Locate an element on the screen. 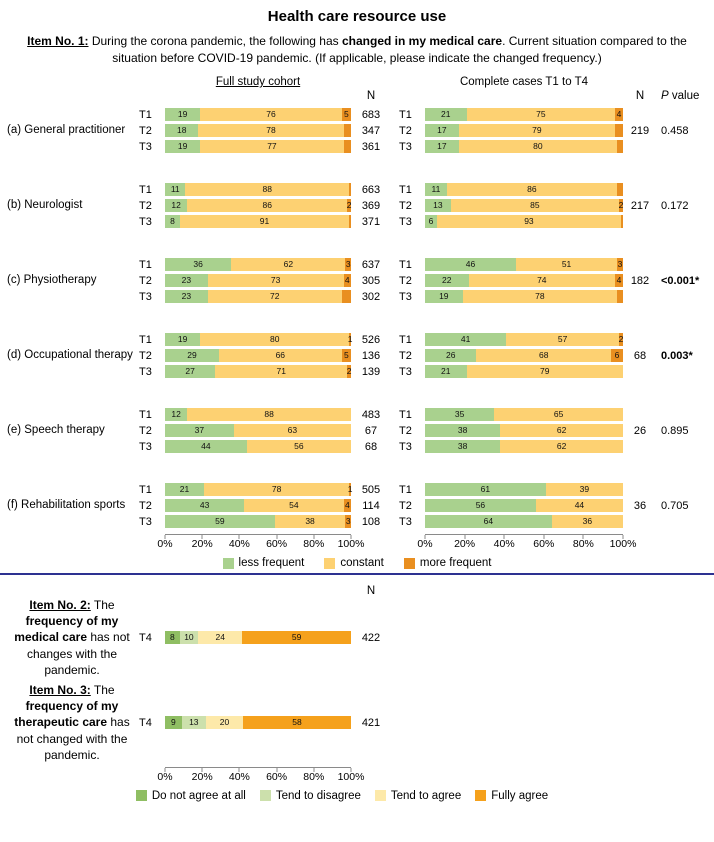 Image resolution: width=714 pixels, height=842 pixels. segment-value: 19 is located at coordinates (182, 114).